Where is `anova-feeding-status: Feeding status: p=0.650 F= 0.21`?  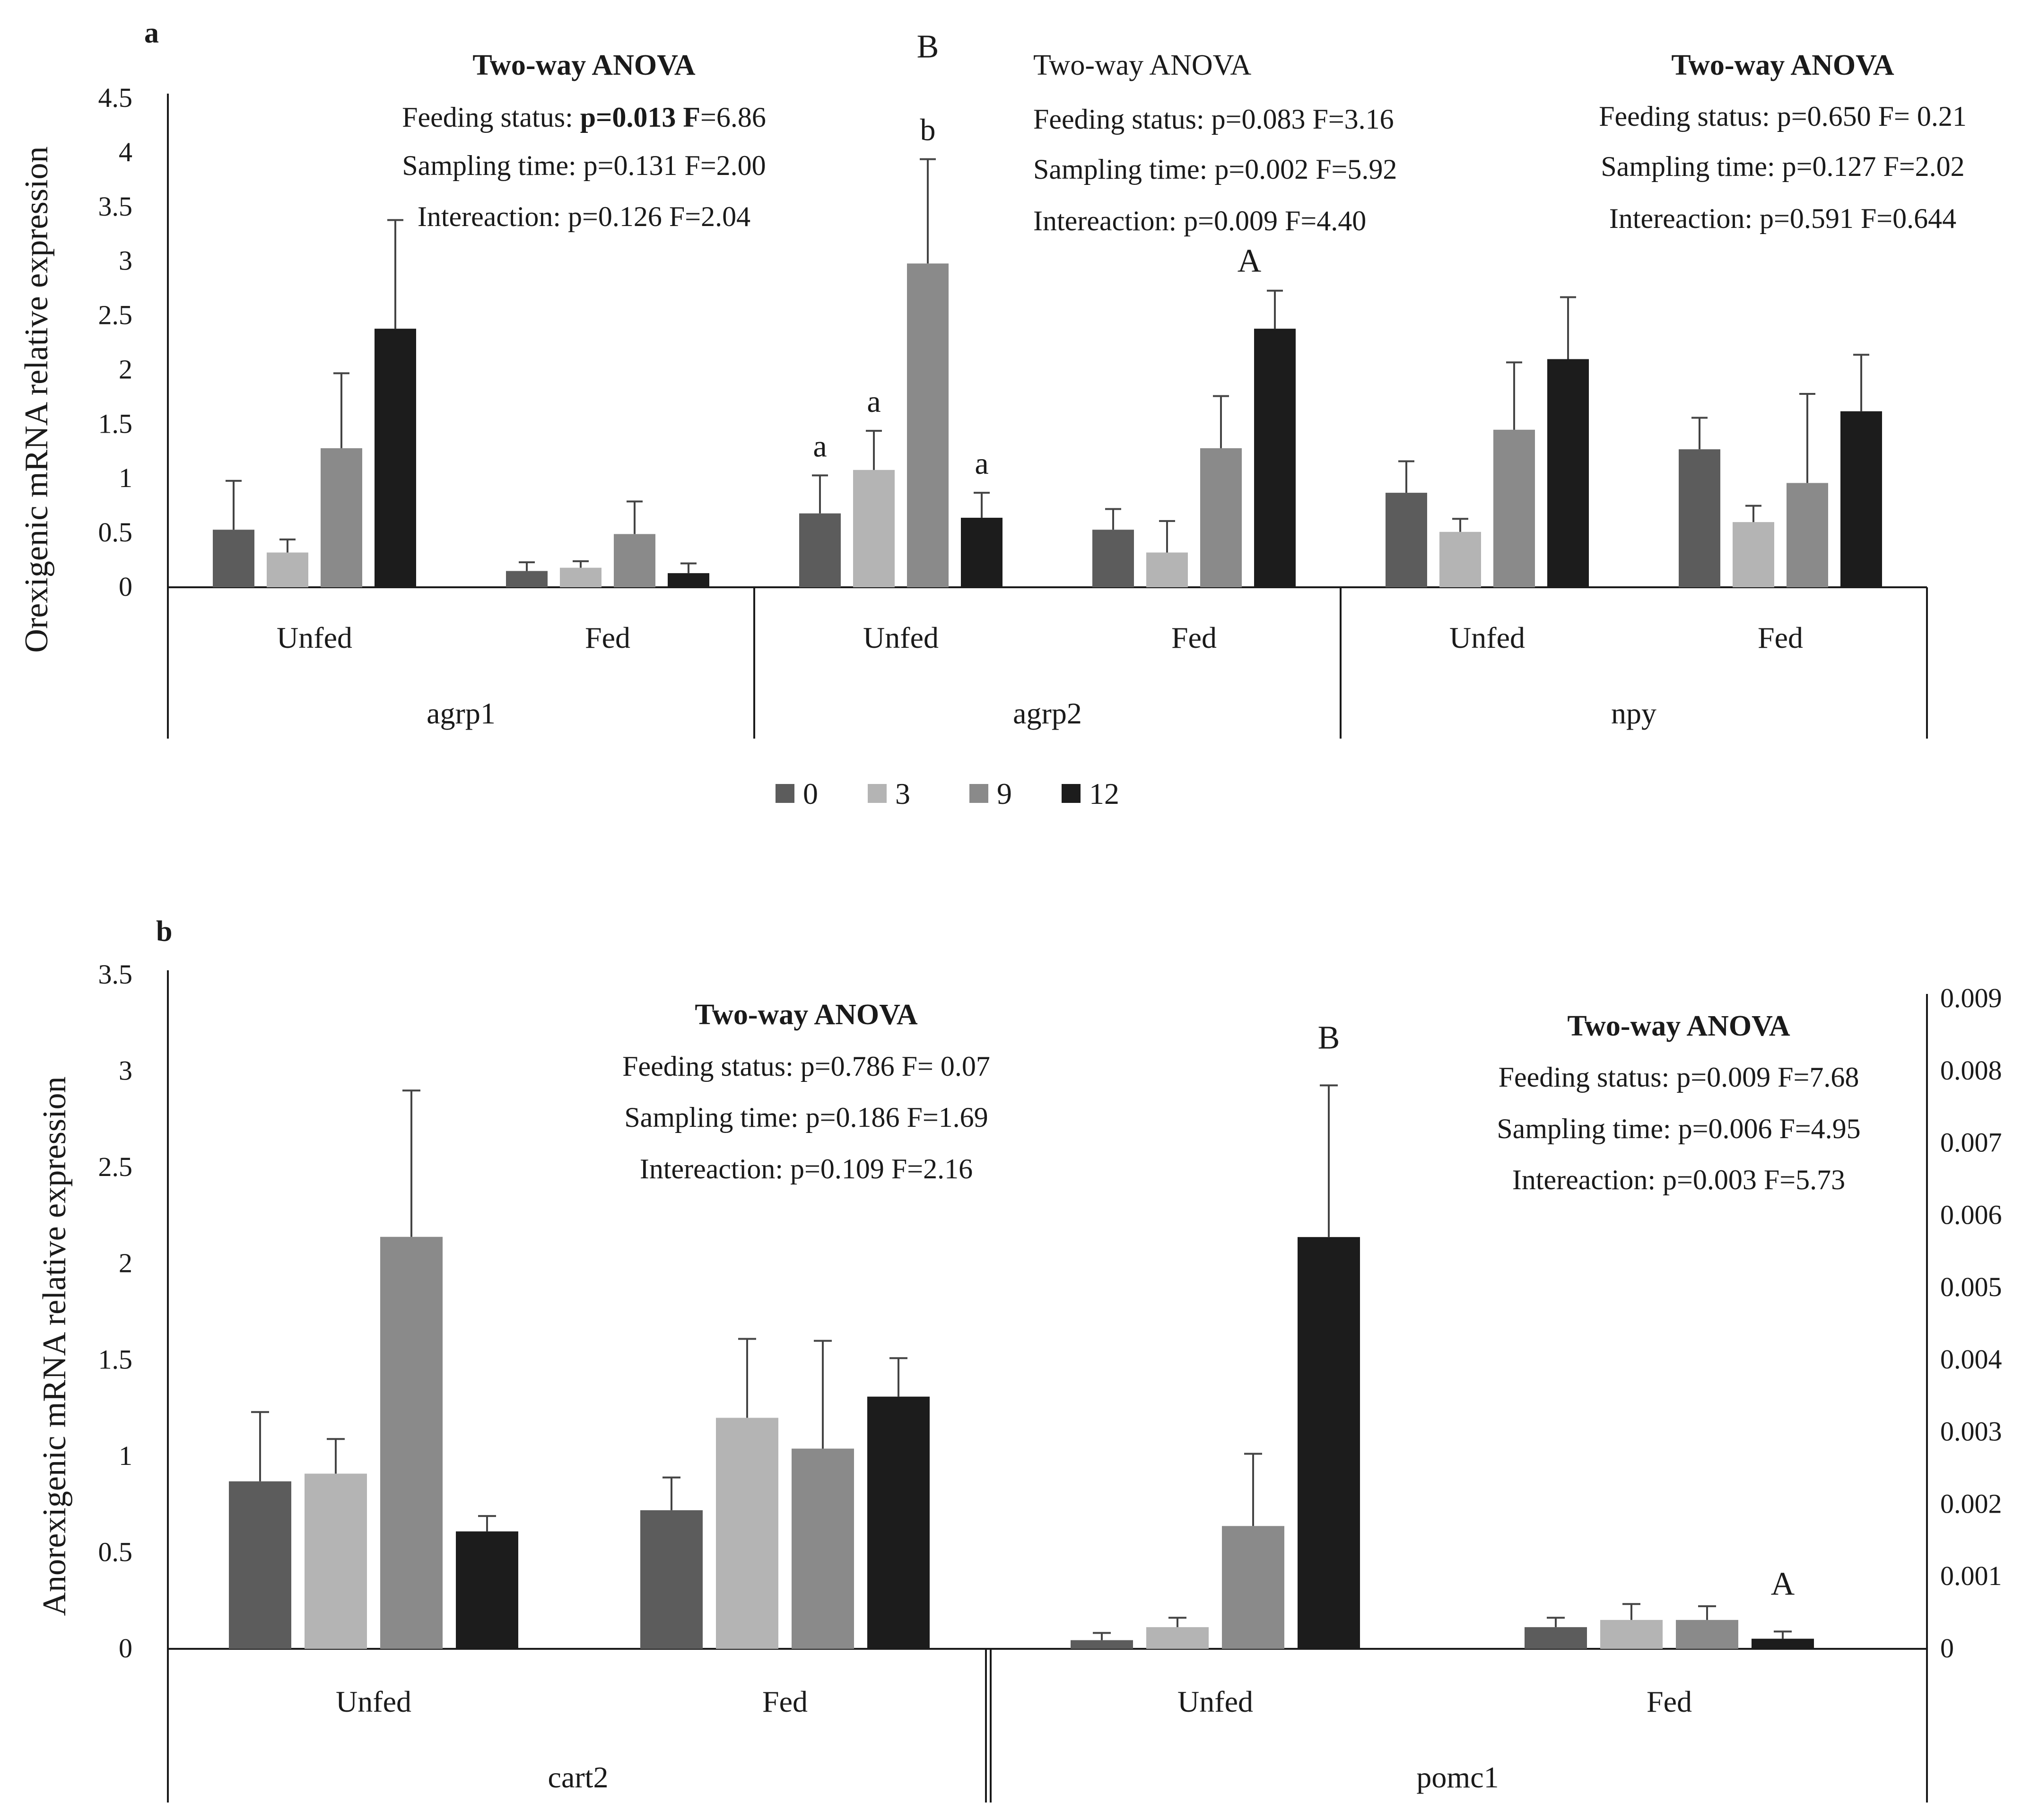
anova-feeding-status: Feeding status: p=0.650 F= 0.21 is located at coordinates (1783, 116).